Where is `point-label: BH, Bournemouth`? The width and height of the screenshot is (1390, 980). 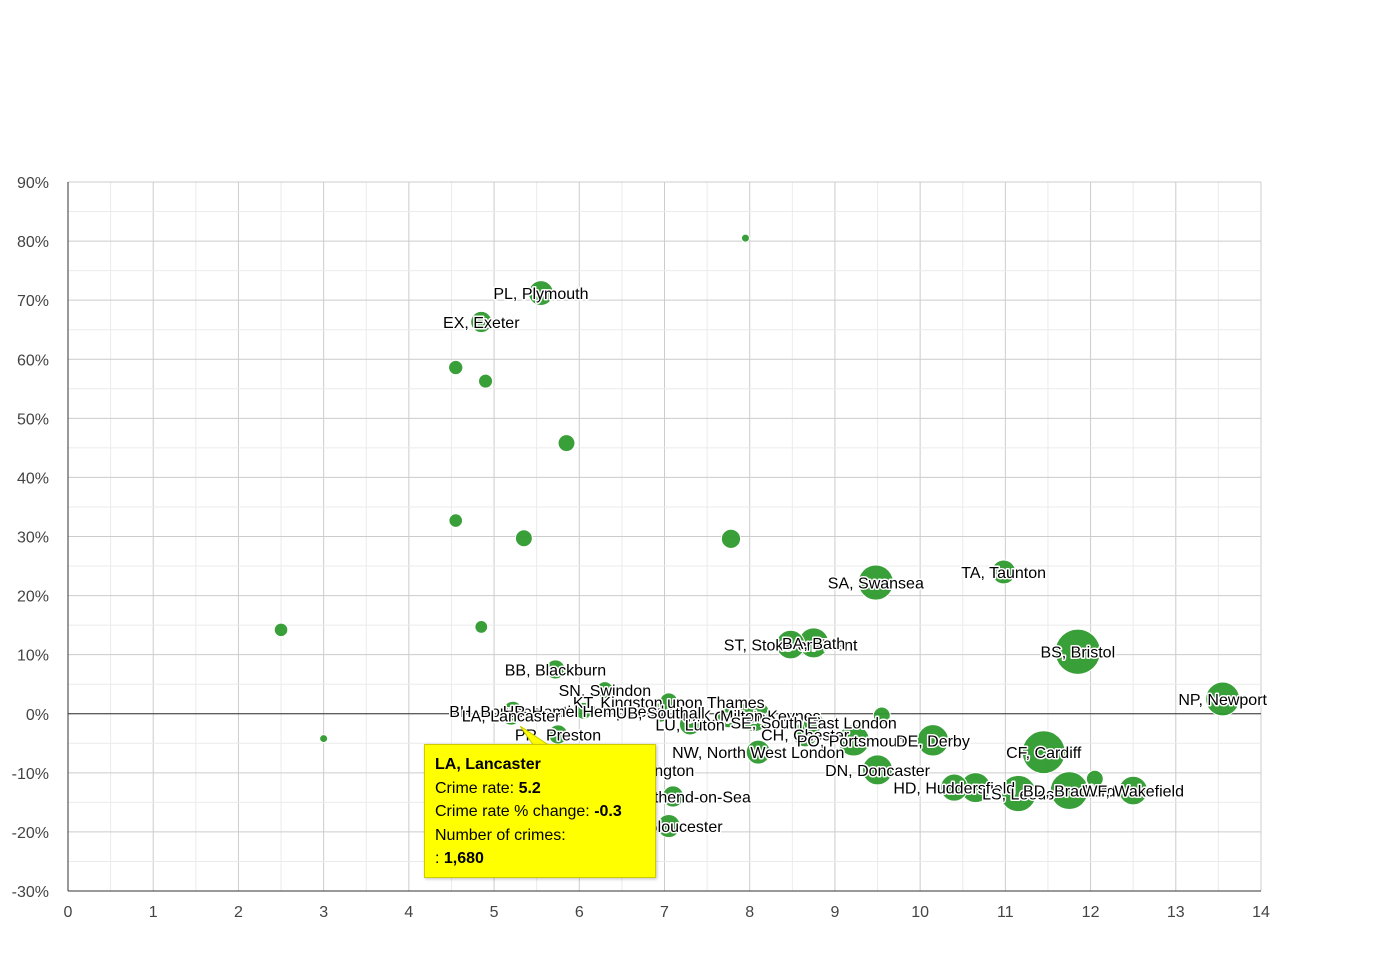
point-label: BH, Bournemouth is located at coordinates (512, 712).